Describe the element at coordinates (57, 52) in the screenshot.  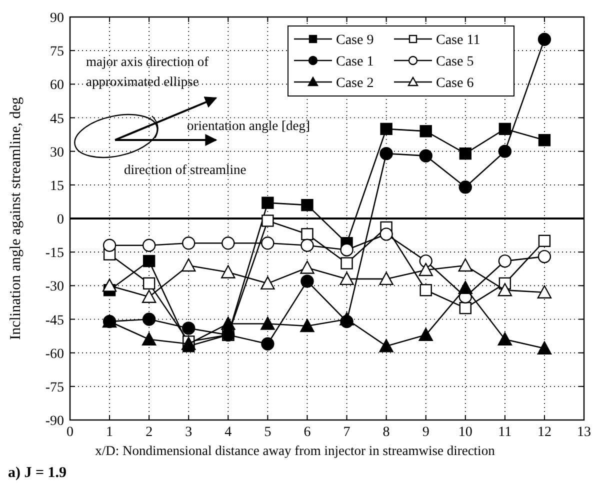
I see `y-tick-label: 75` at that location.